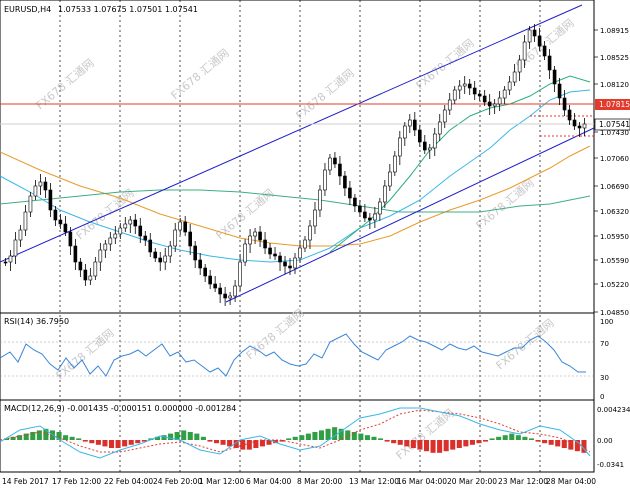 This screenshot has height=494, width=630. Describe the element at coordinates (605, 441) in the screenshot. I see `macd-level-label: 0.00` at that location.